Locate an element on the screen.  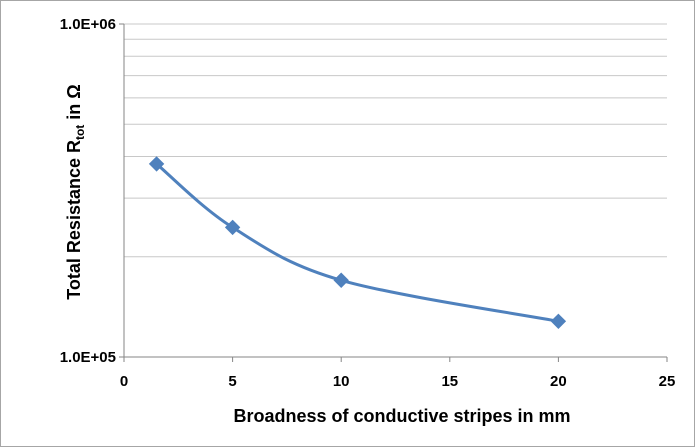
x-tick-label: 10 is located at coordinates (341, 381).